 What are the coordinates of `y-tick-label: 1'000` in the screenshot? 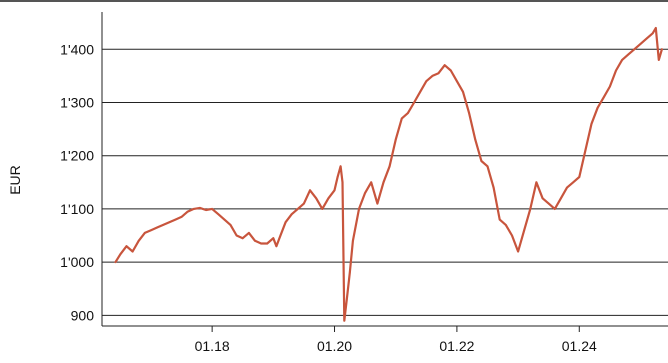 It's located at (77, 262).